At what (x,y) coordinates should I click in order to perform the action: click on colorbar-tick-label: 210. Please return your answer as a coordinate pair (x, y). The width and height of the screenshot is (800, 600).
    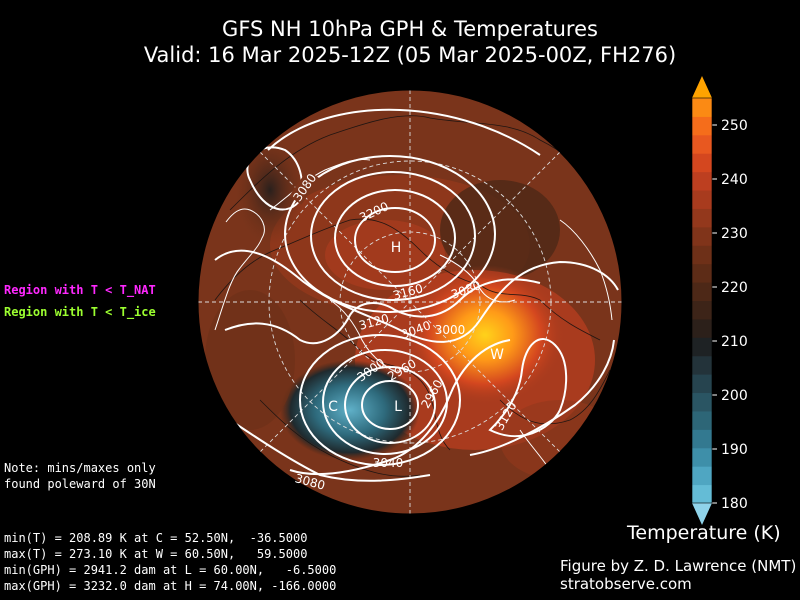
    Looking at the image, I should click on (734, 342).